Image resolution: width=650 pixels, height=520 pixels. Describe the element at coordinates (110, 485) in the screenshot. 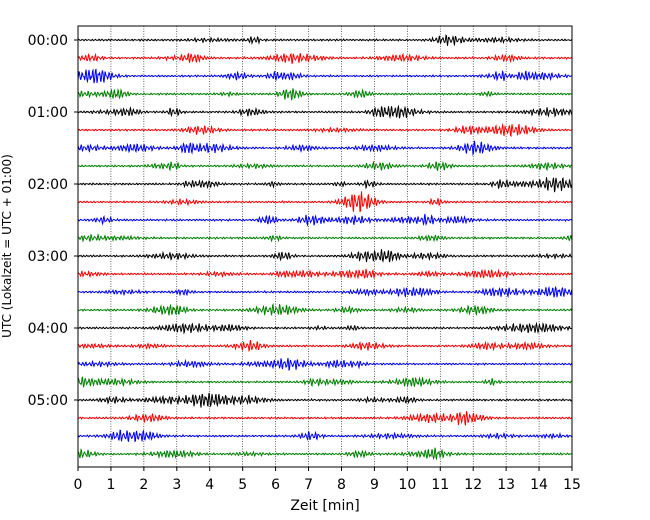

I see `x-tick-label: 1` at that location.